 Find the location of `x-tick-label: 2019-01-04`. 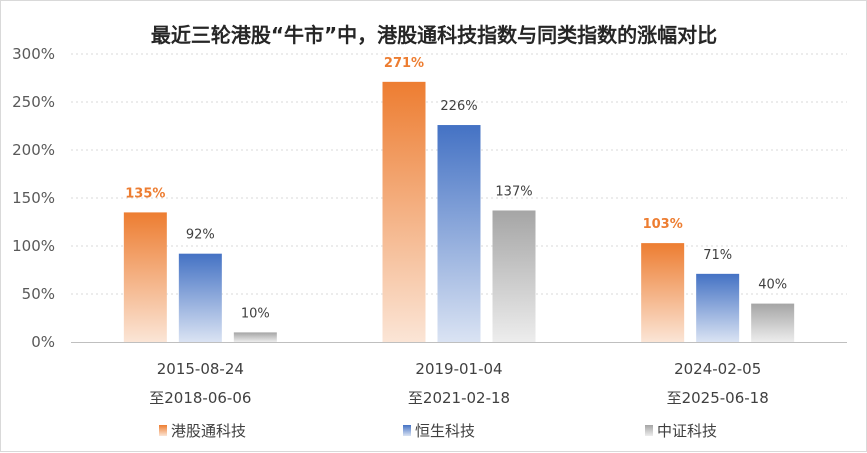

x-tick-label: 2019-01-04 is located at coordinates (458, 369).